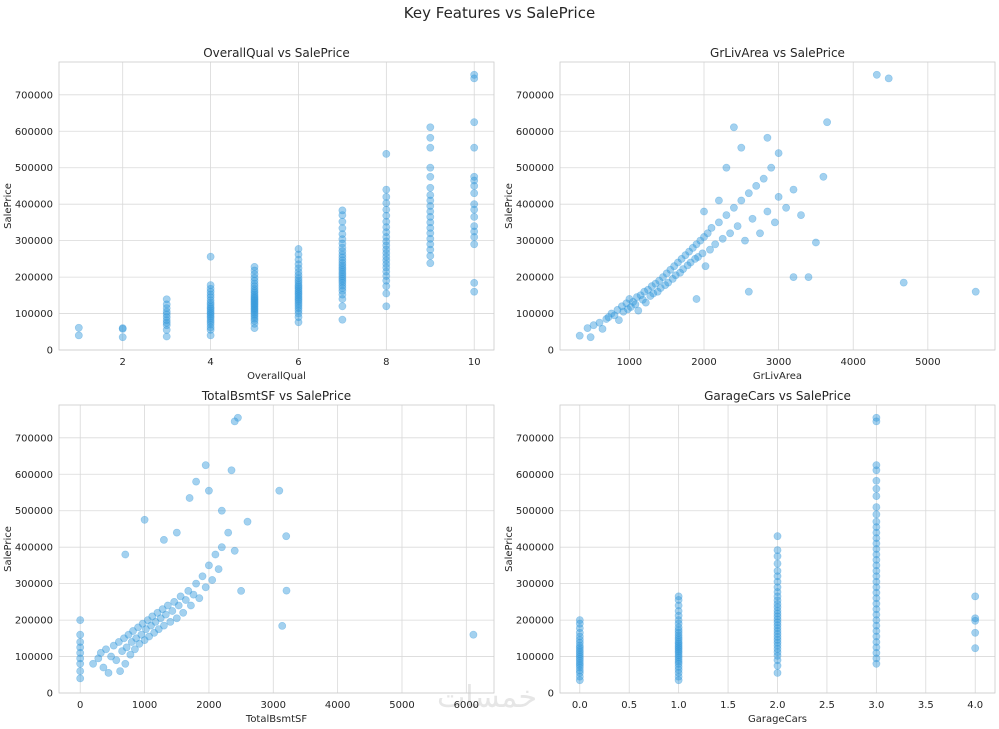  I want to click on x-tick-label: 10, so click(474, 362).